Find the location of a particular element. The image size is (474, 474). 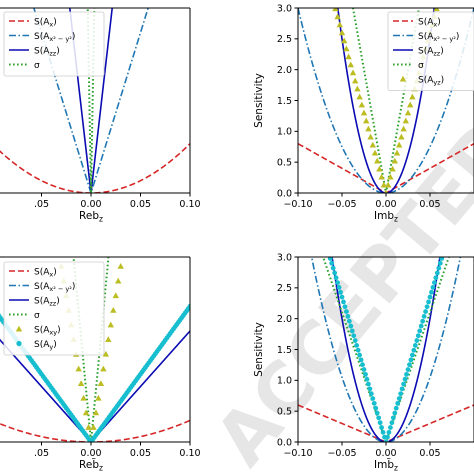

legend-label: S(Ayz) is located at coordinates (431, 80).